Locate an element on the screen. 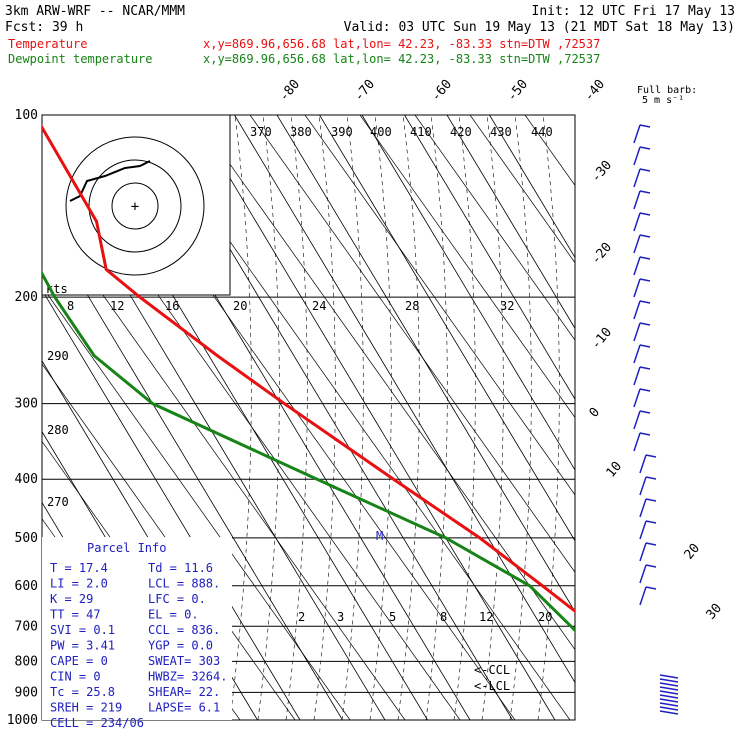  pressure-label: 700 is located at coordinates (26, 626).